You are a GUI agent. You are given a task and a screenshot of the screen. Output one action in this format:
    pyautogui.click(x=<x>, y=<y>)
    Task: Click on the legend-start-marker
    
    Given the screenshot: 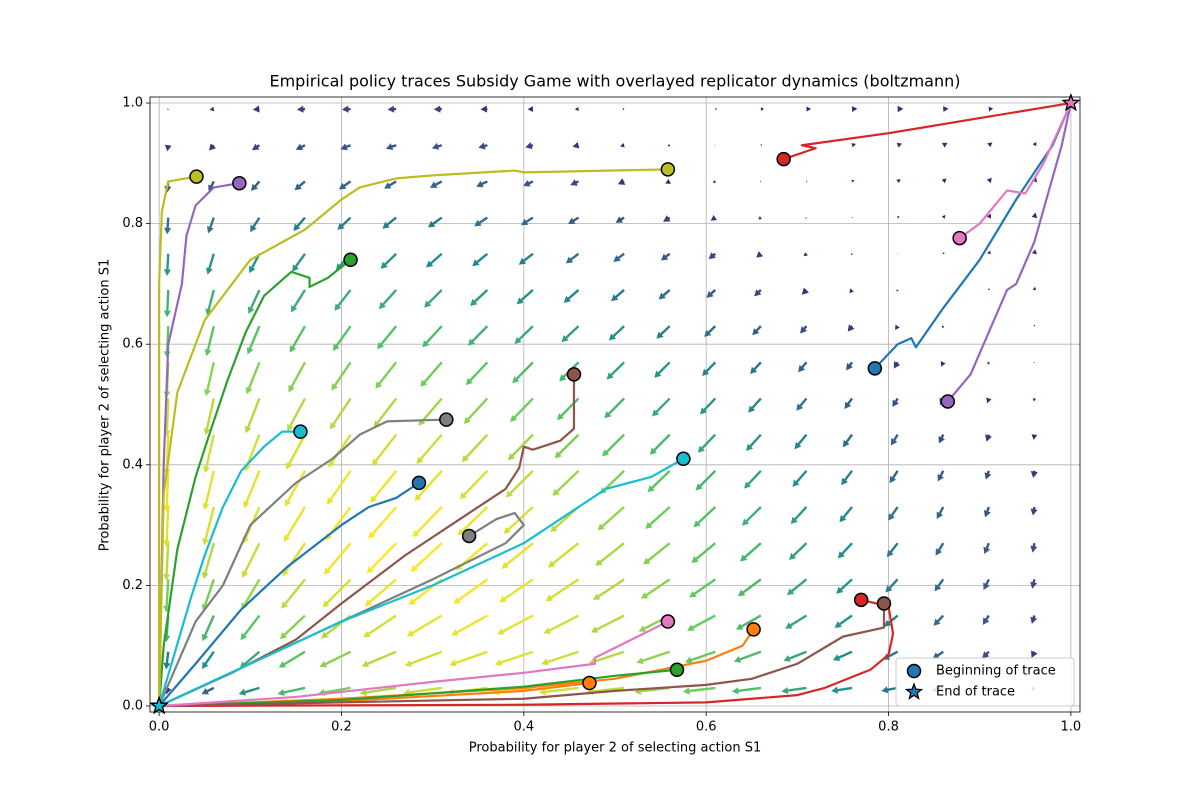 What is the action you would take?
    pyautogui.click(x=914, y=671)
    